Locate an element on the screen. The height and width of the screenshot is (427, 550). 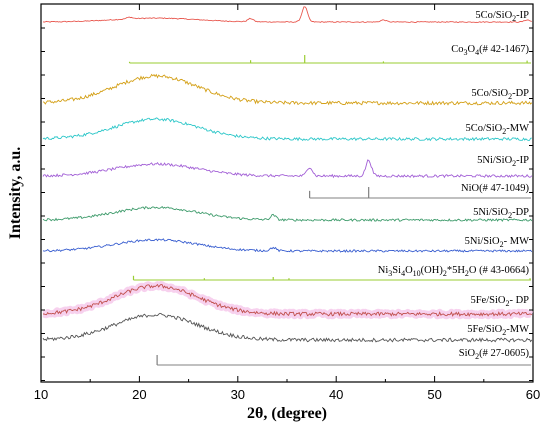
series-label: 5Ni/SiO2- MW is located at coordinates (497, 242).